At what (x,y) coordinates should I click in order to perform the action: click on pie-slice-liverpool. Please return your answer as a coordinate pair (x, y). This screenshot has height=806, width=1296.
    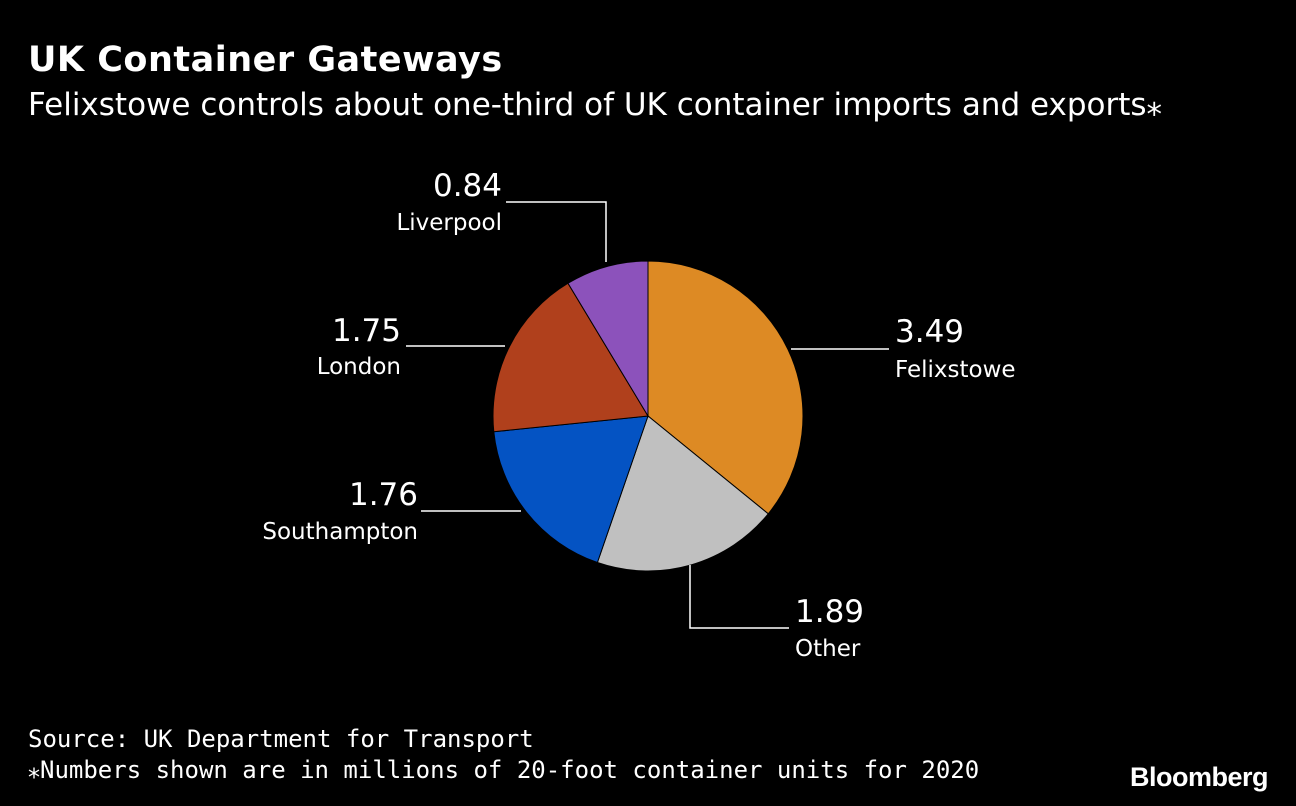
    Looking at the image, I should click on (608, 339).